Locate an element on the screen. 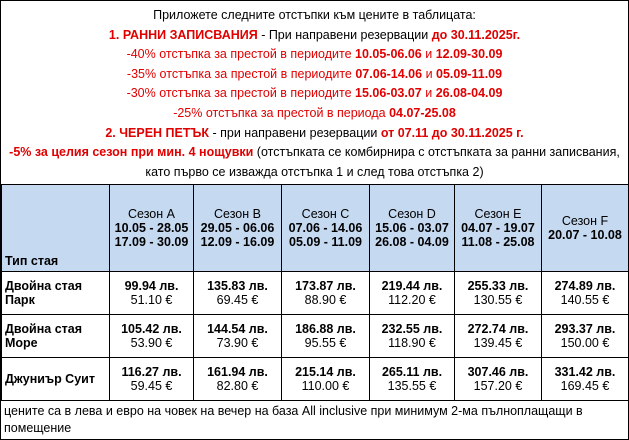  price-bgn: 186.88 лв. is located at coordinates (325, 329).